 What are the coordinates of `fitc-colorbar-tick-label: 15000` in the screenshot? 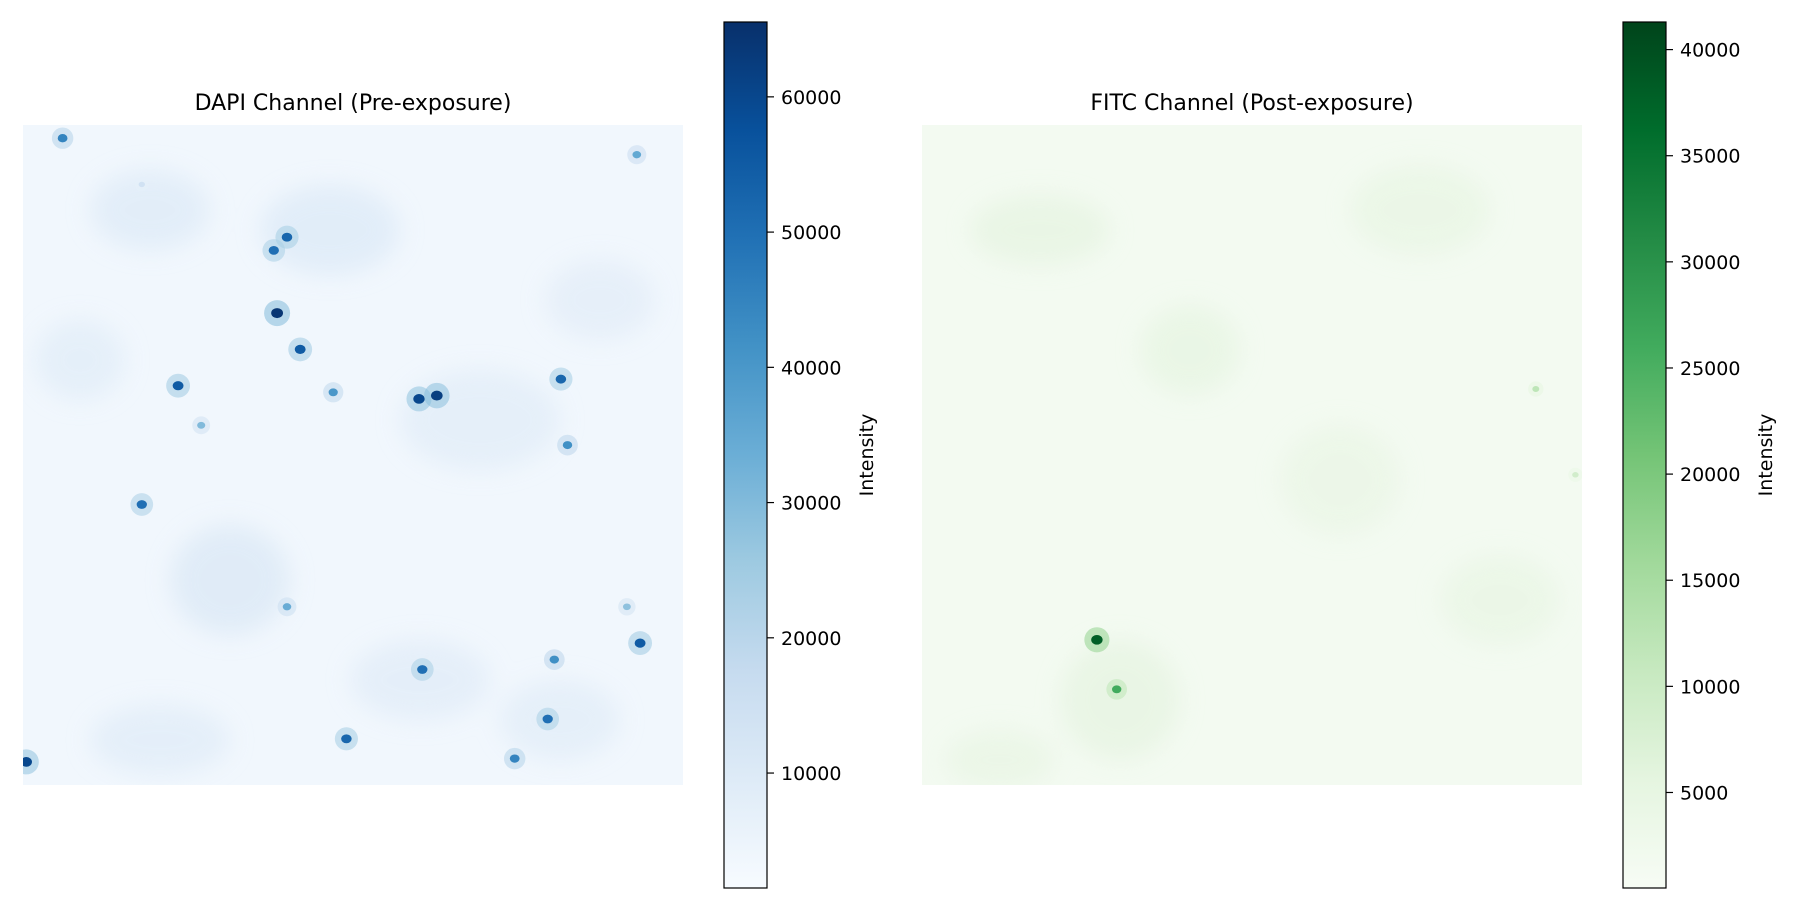 It's located at (1710, 581).